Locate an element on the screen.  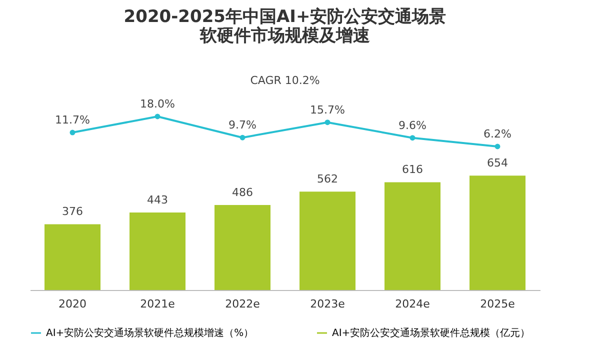
data-label: 6.2% is located at coordinates (498, 134).